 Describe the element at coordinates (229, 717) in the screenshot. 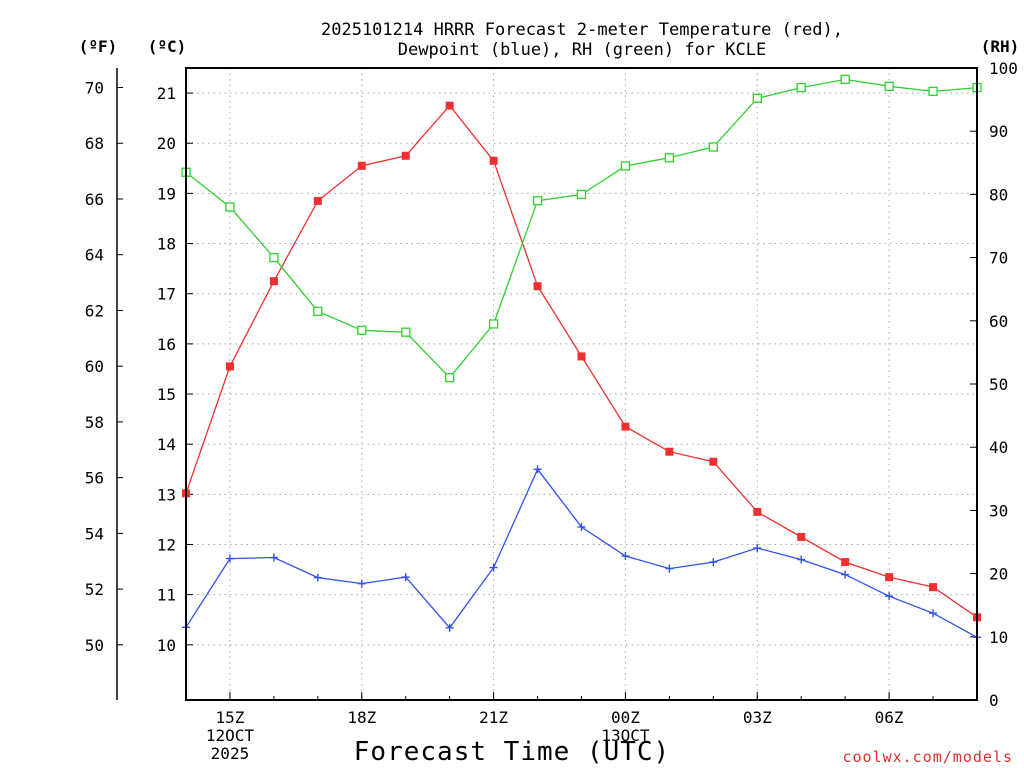

I see `time-tick-label: 15Z` at that location.